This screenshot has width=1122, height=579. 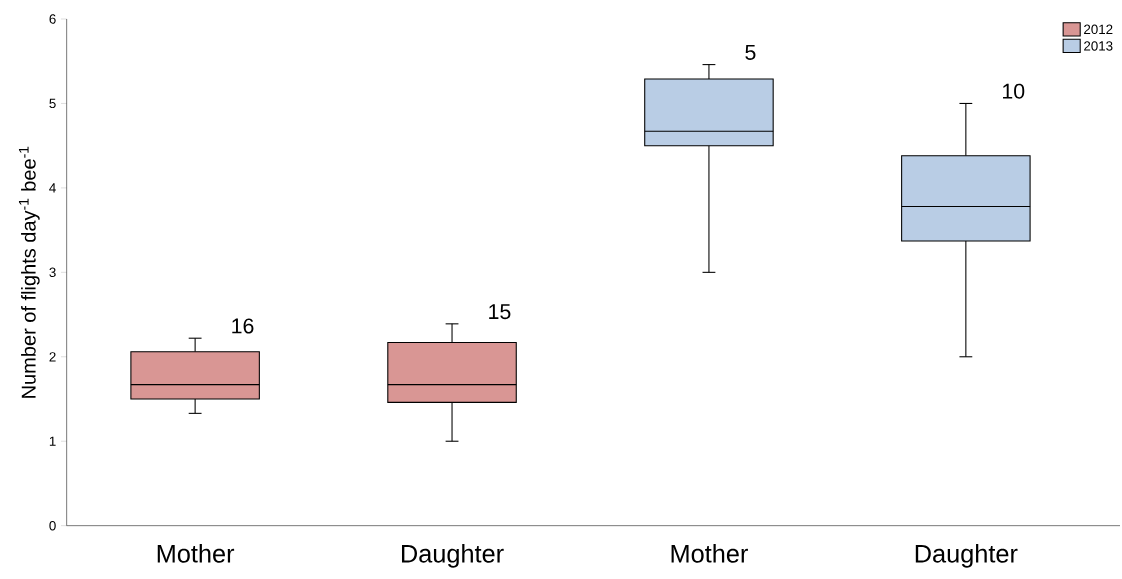 I want to click on annotation: 15, so click(x=500, y=312).